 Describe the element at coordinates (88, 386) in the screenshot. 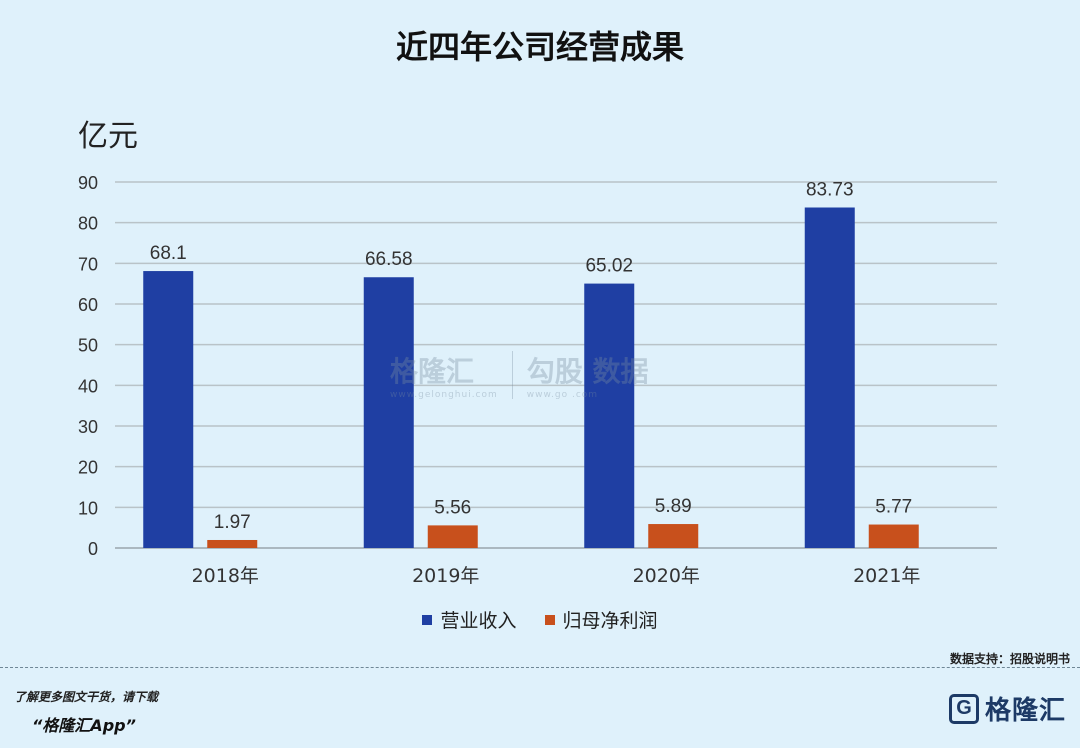

I see `y-tick-label: 40` at that location.